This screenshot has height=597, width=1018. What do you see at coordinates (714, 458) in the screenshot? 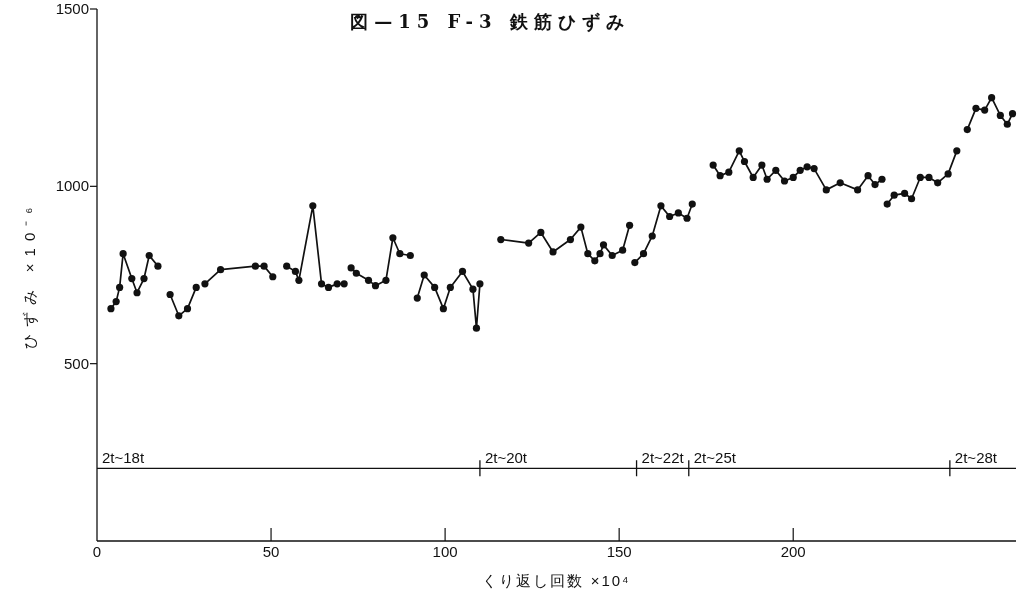
I see `annotation: 2t~25t` at bounding box center [714, 458].